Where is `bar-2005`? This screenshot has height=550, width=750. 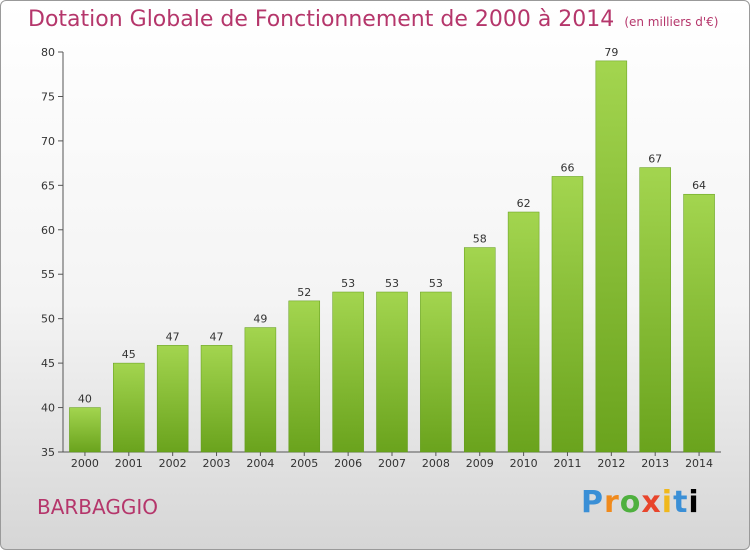 bar-2005 is located at coordinates (304, 376).